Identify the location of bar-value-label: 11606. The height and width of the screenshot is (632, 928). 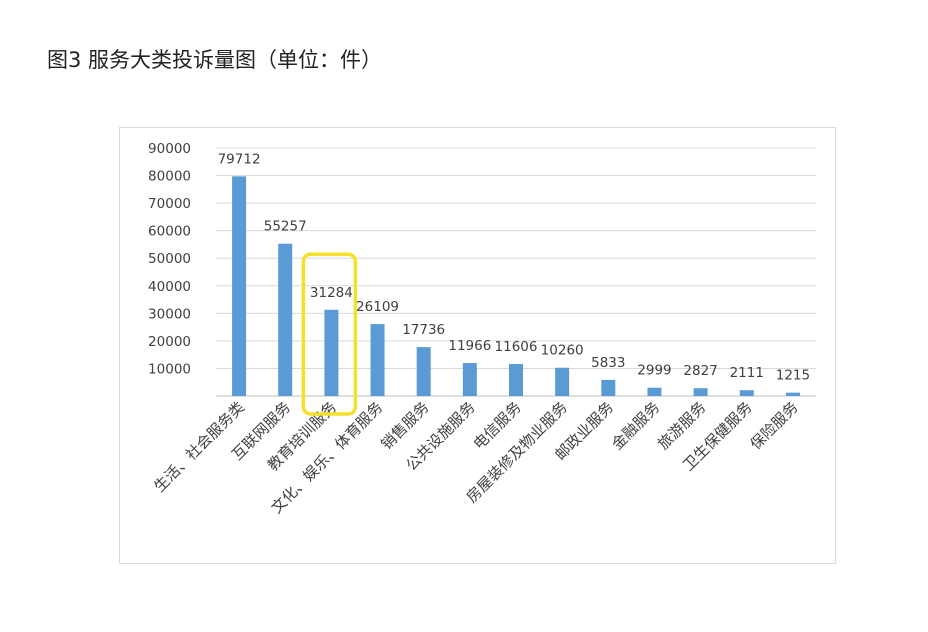
(516, 347).